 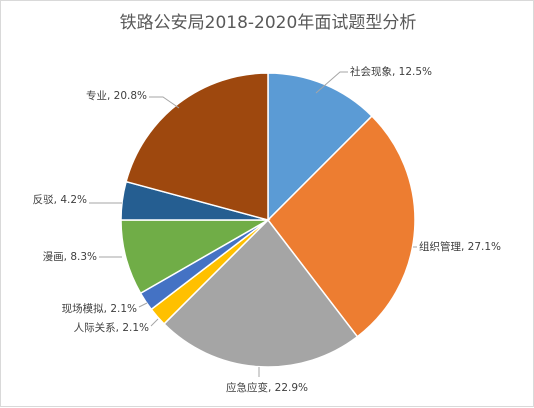 I want to click on chart-title: 铁路公安局2018-2020年面试题型分析, so click(x=268, y=23).